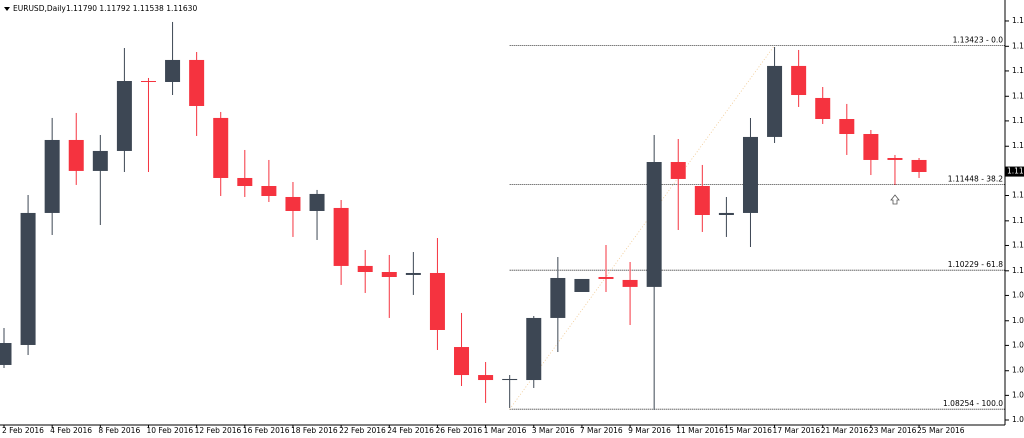  Describe the element at coordinates (700, 430) in the screenshot. I see `x-tick-label: 11 Mar 2016` at that location.